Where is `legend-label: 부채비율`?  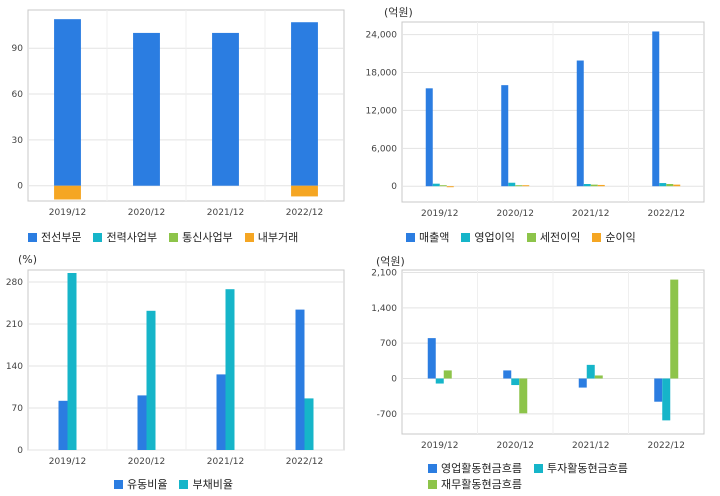
legend-label: 부채비율 is located at coordinates (212, 484).